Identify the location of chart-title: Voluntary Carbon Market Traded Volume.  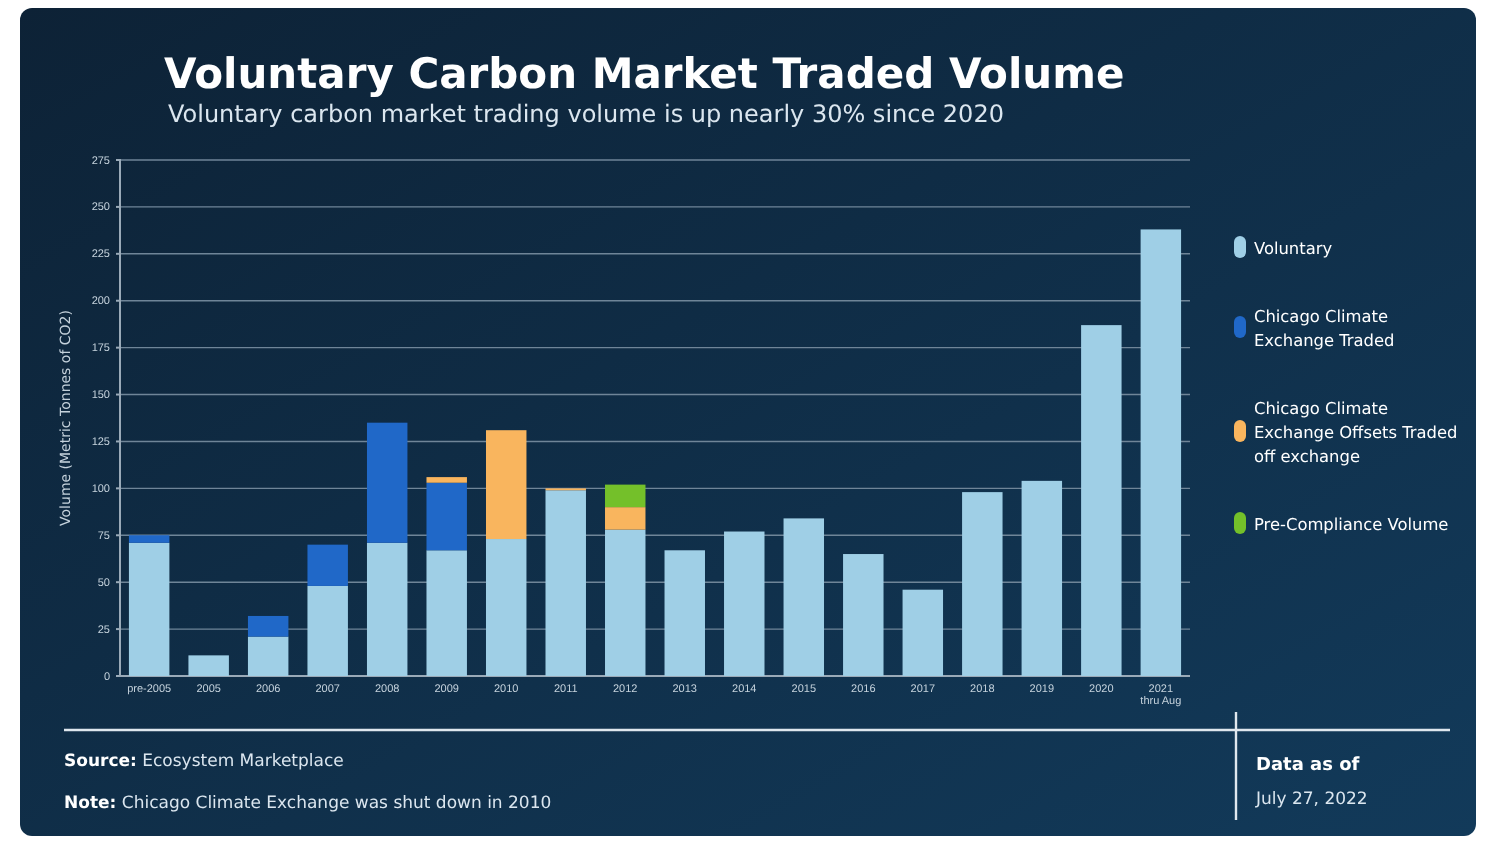
(644, 74).